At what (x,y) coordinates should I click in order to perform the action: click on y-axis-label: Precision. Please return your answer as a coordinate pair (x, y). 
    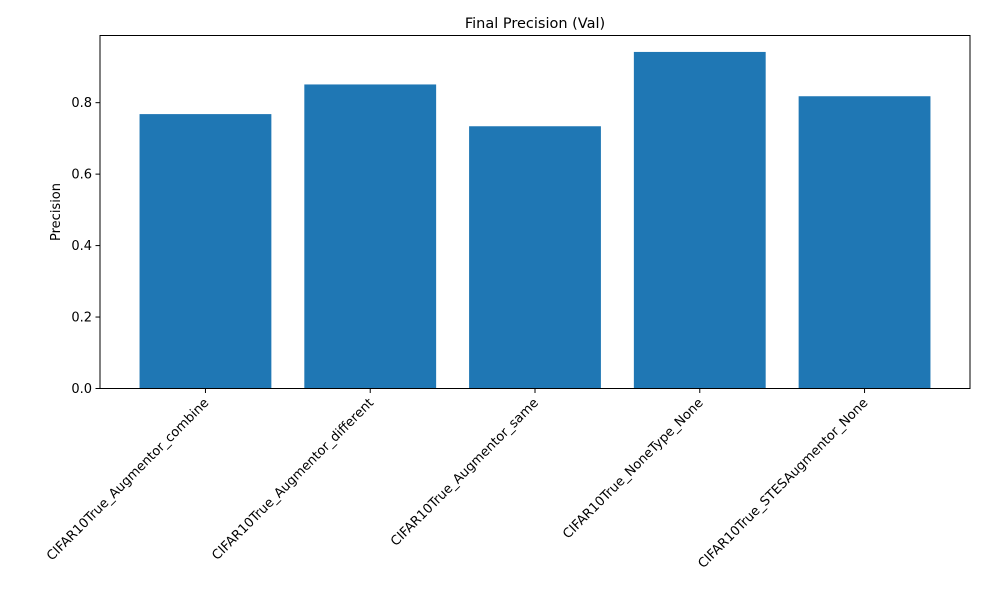
    Looking at the image, I should click on (56, 212).